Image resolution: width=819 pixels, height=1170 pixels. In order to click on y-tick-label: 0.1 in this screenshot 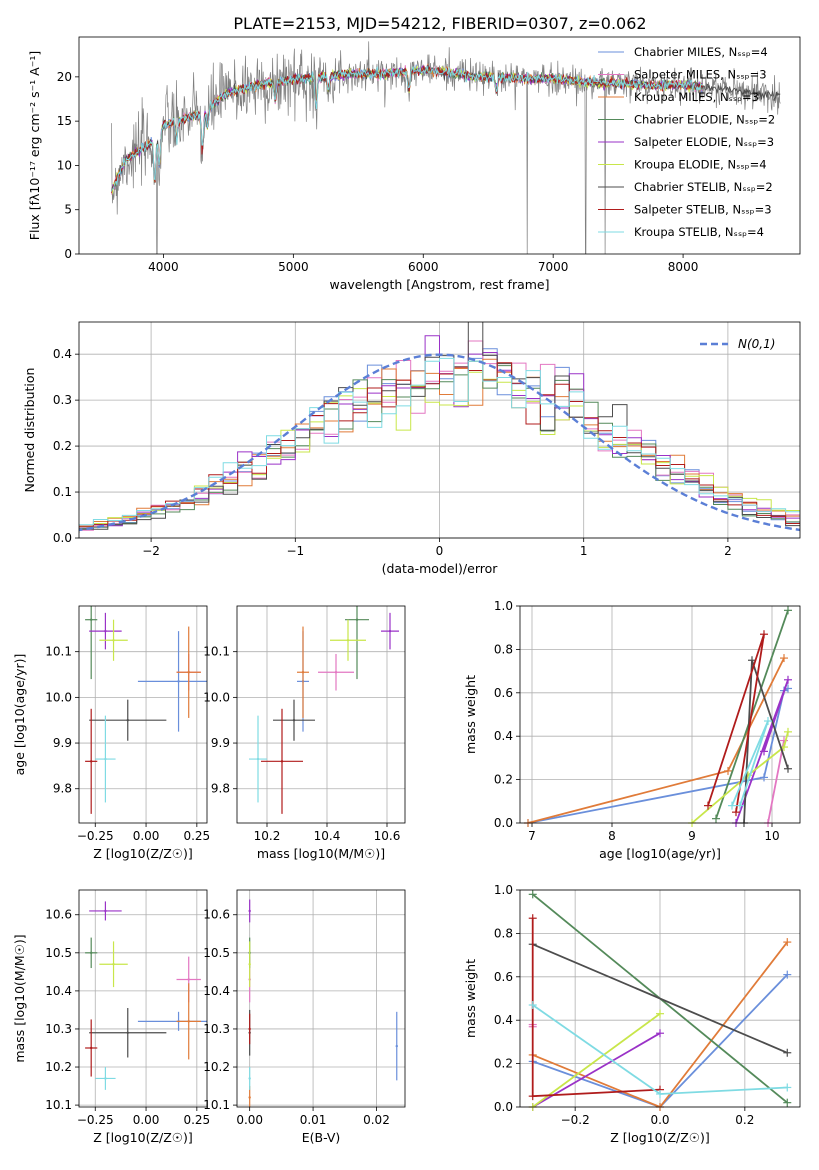, I will do `click(62, 492)`.